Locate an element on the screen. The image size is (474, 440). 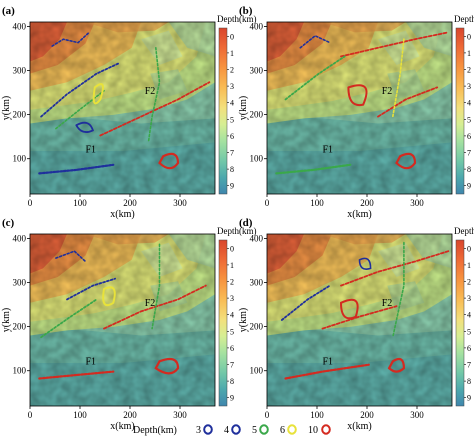
colorbar-tick-label: 4 is located at coordinates (232, 103).